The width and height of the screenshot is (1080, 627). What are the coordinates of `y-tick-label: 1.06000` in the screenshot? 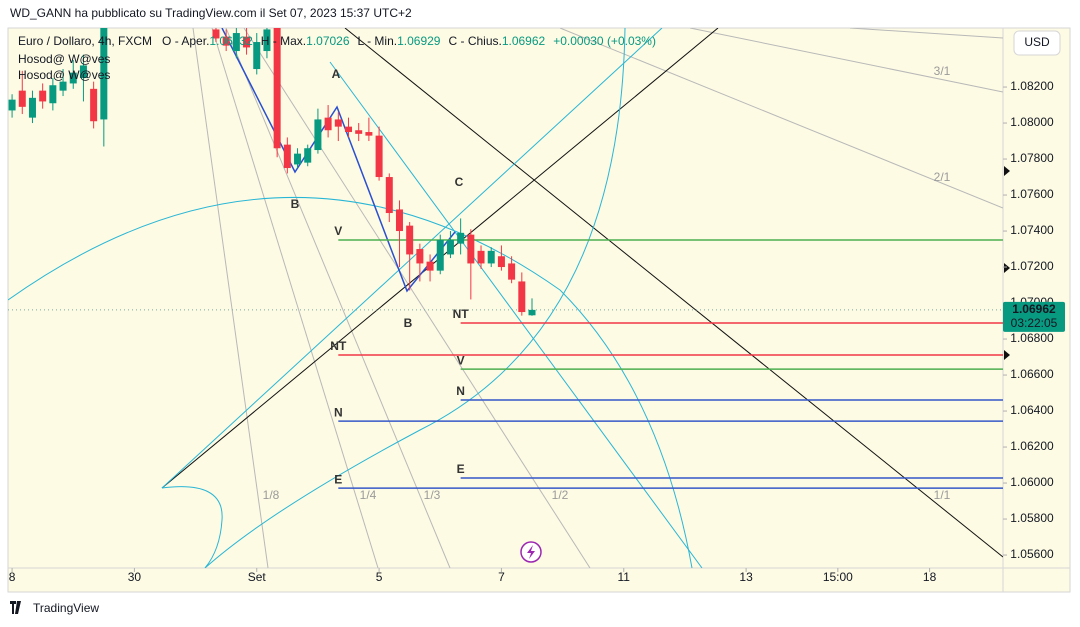 It's located at (1032, 482).